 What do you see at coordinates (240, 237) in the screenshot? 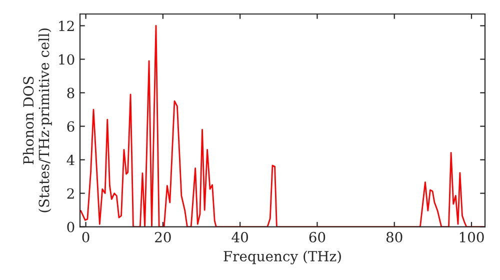
I see `x-tick-label: 40` at bounding box center [240, 237].